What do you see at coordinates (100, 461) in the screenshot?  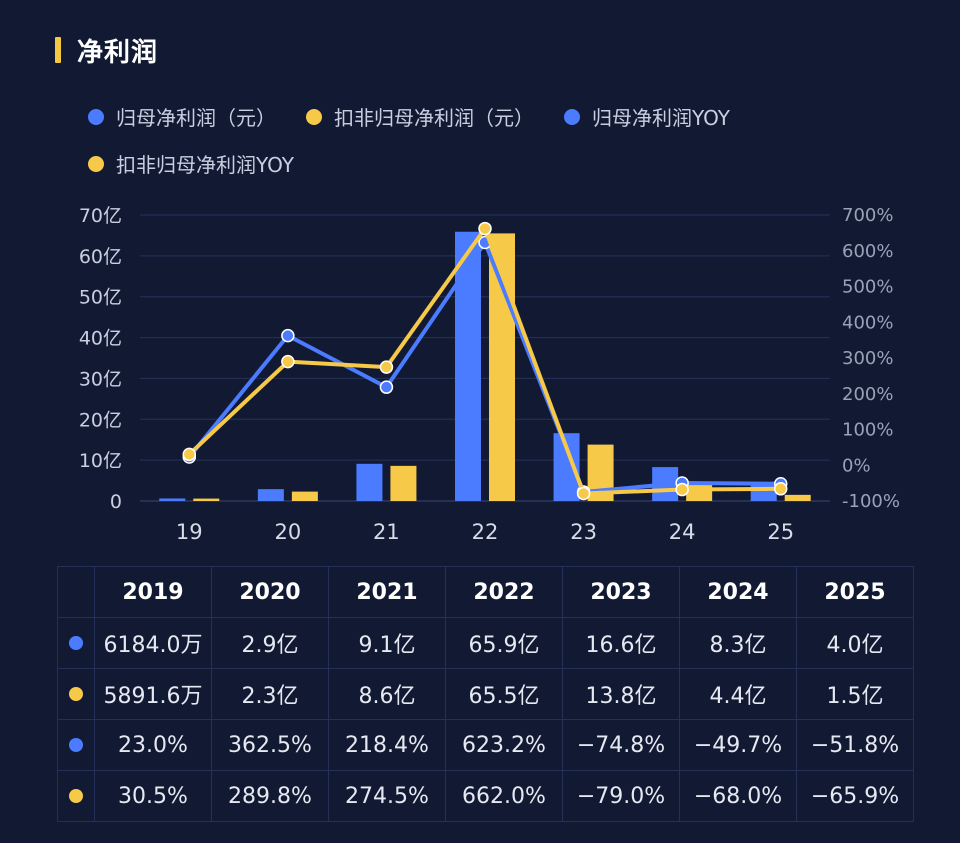 I see `y-left-tick-label: 10亿` at bounding box center [100, 461].